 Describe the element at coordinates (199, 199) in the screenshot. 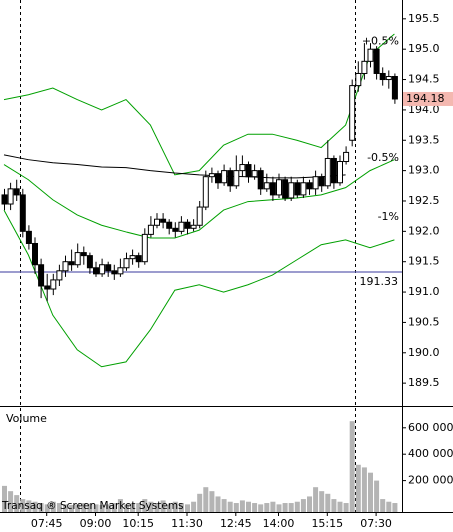

I see `indicator-line` at that location.